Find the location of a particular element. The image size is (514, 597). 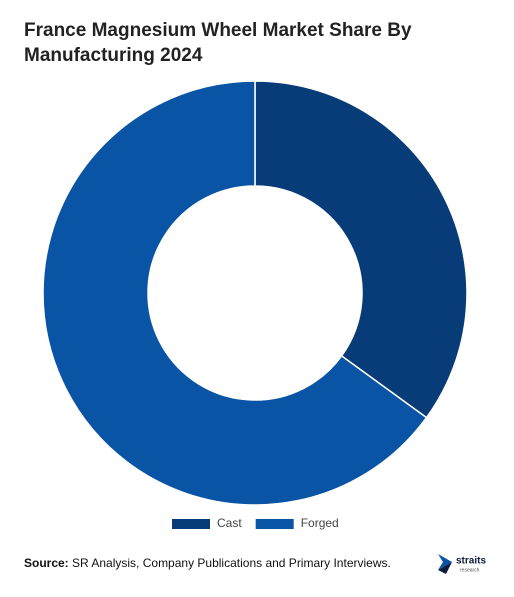

logo: straits research is located at coordinates (462, 564).